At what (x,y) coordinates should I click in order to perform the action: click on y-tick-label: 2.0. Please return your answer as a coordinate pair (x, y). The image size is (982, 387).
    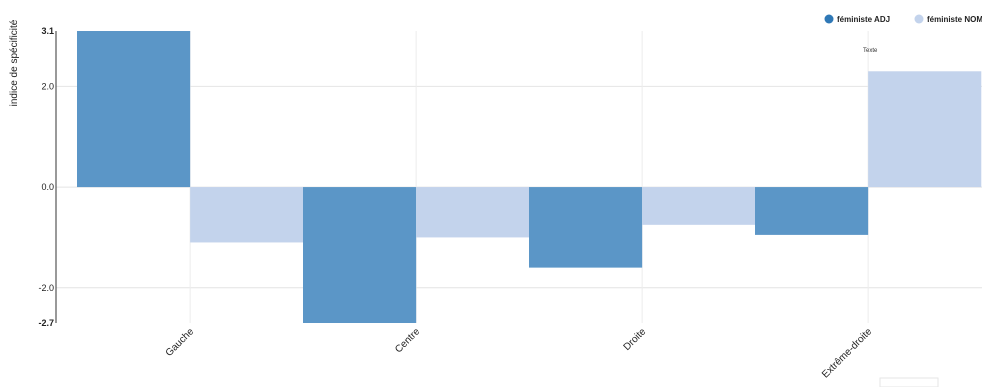
    Looking at the image, I should click on (47, 86).